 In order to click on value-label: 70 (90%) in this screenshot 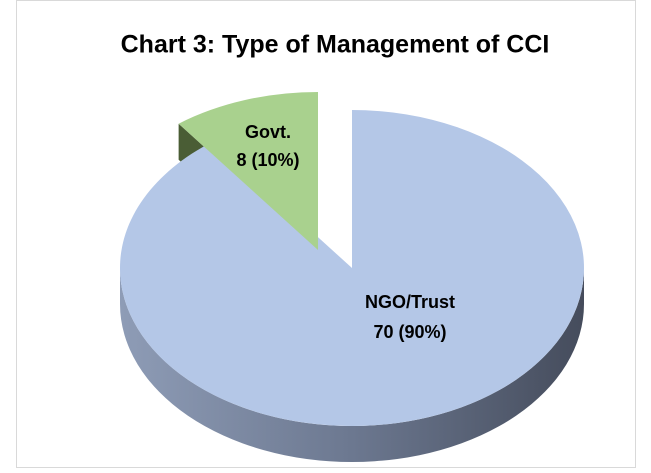, I will do `click(409, 332)`.